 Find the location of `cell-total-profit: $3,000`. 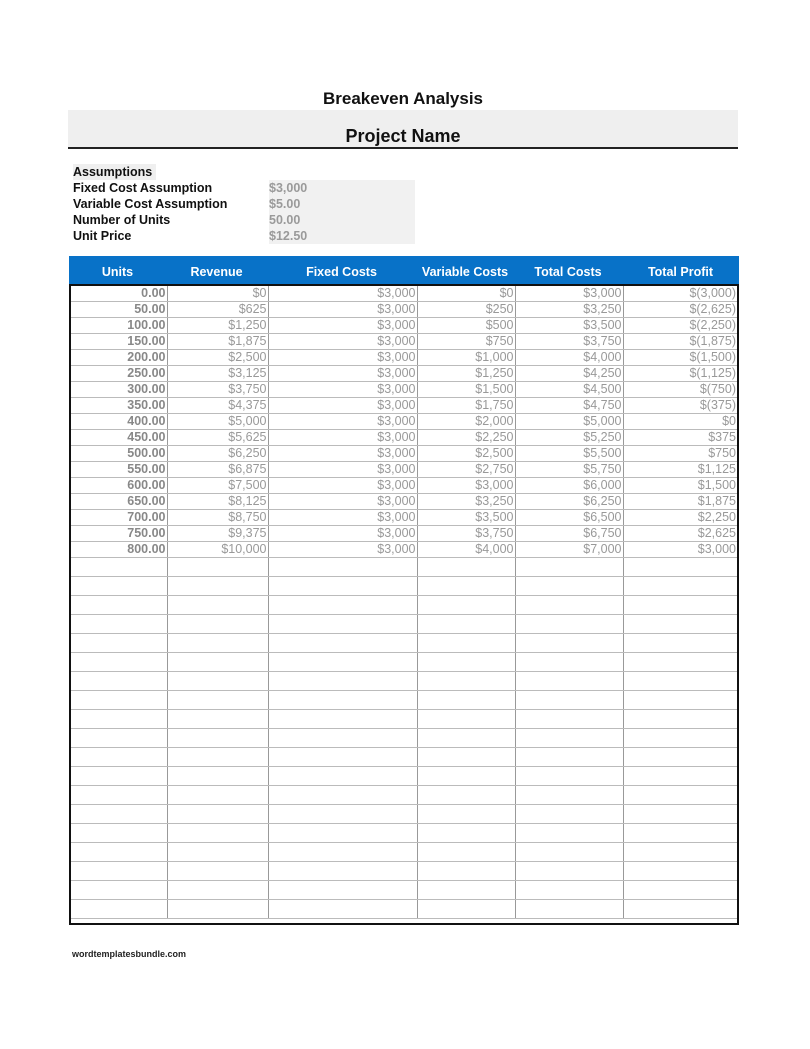

cell-total-profit: $3,000 is located at coordinates (680, 549).